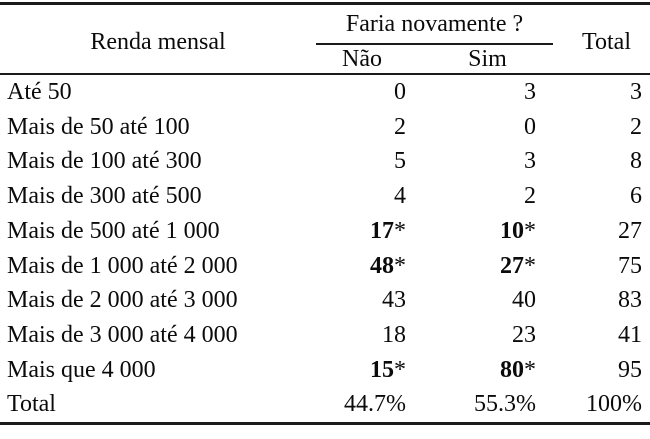 This screenshot has width=650, height=439. I want to click on table-row: Mais de 300 até 500 4 2 6, so click(325, 196).